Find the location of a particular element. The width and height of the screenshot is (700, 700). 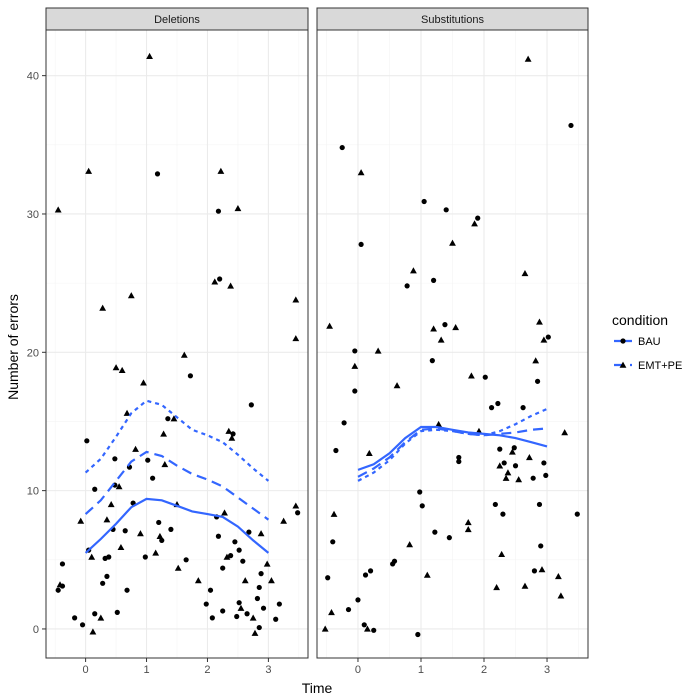

smooth-curves is located at coordinates (177, 476).